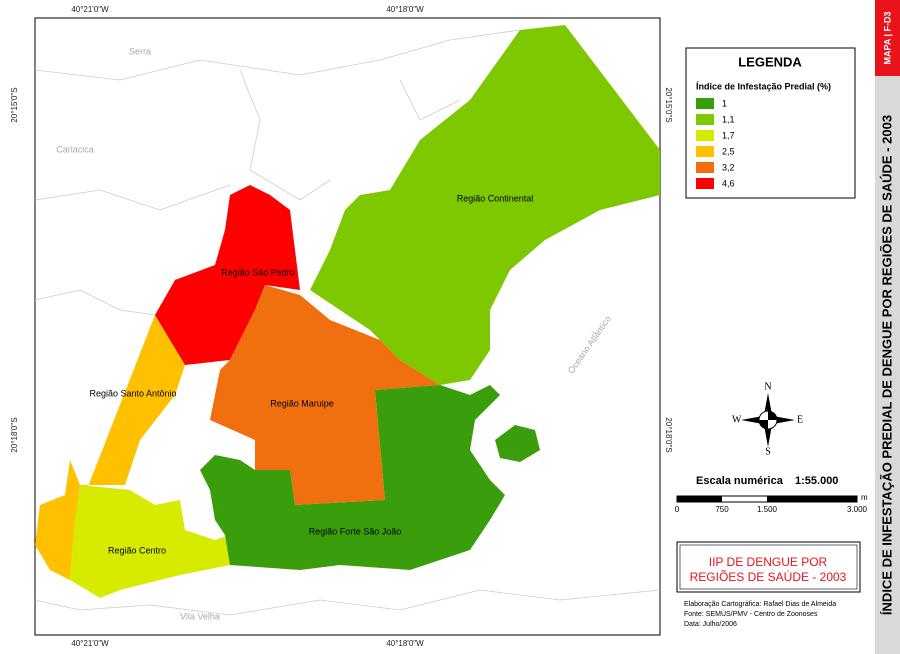  I want to click on legend-label: 3,2, so click(728, 167).